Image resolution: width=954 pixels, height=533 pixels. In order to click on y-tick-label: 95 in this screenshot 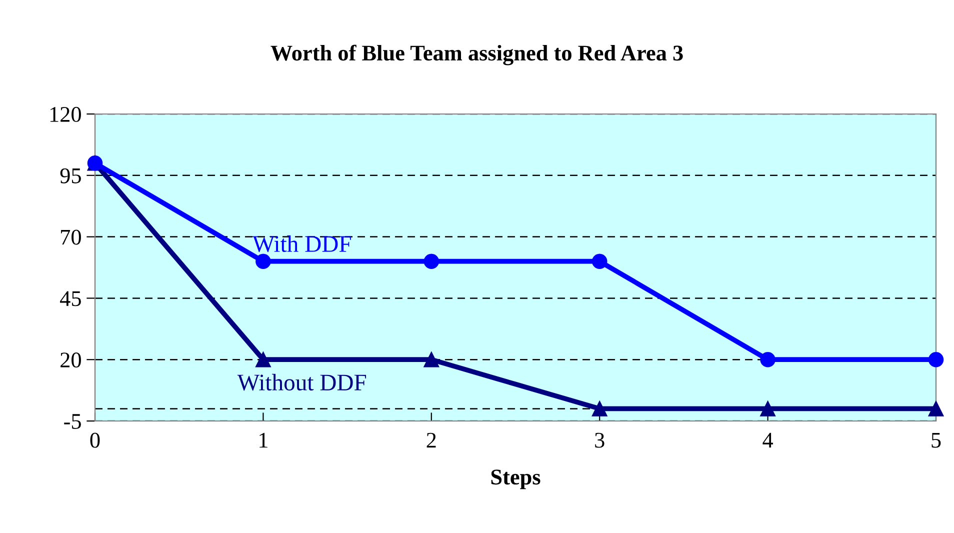, I will do `click(70, 176)`.